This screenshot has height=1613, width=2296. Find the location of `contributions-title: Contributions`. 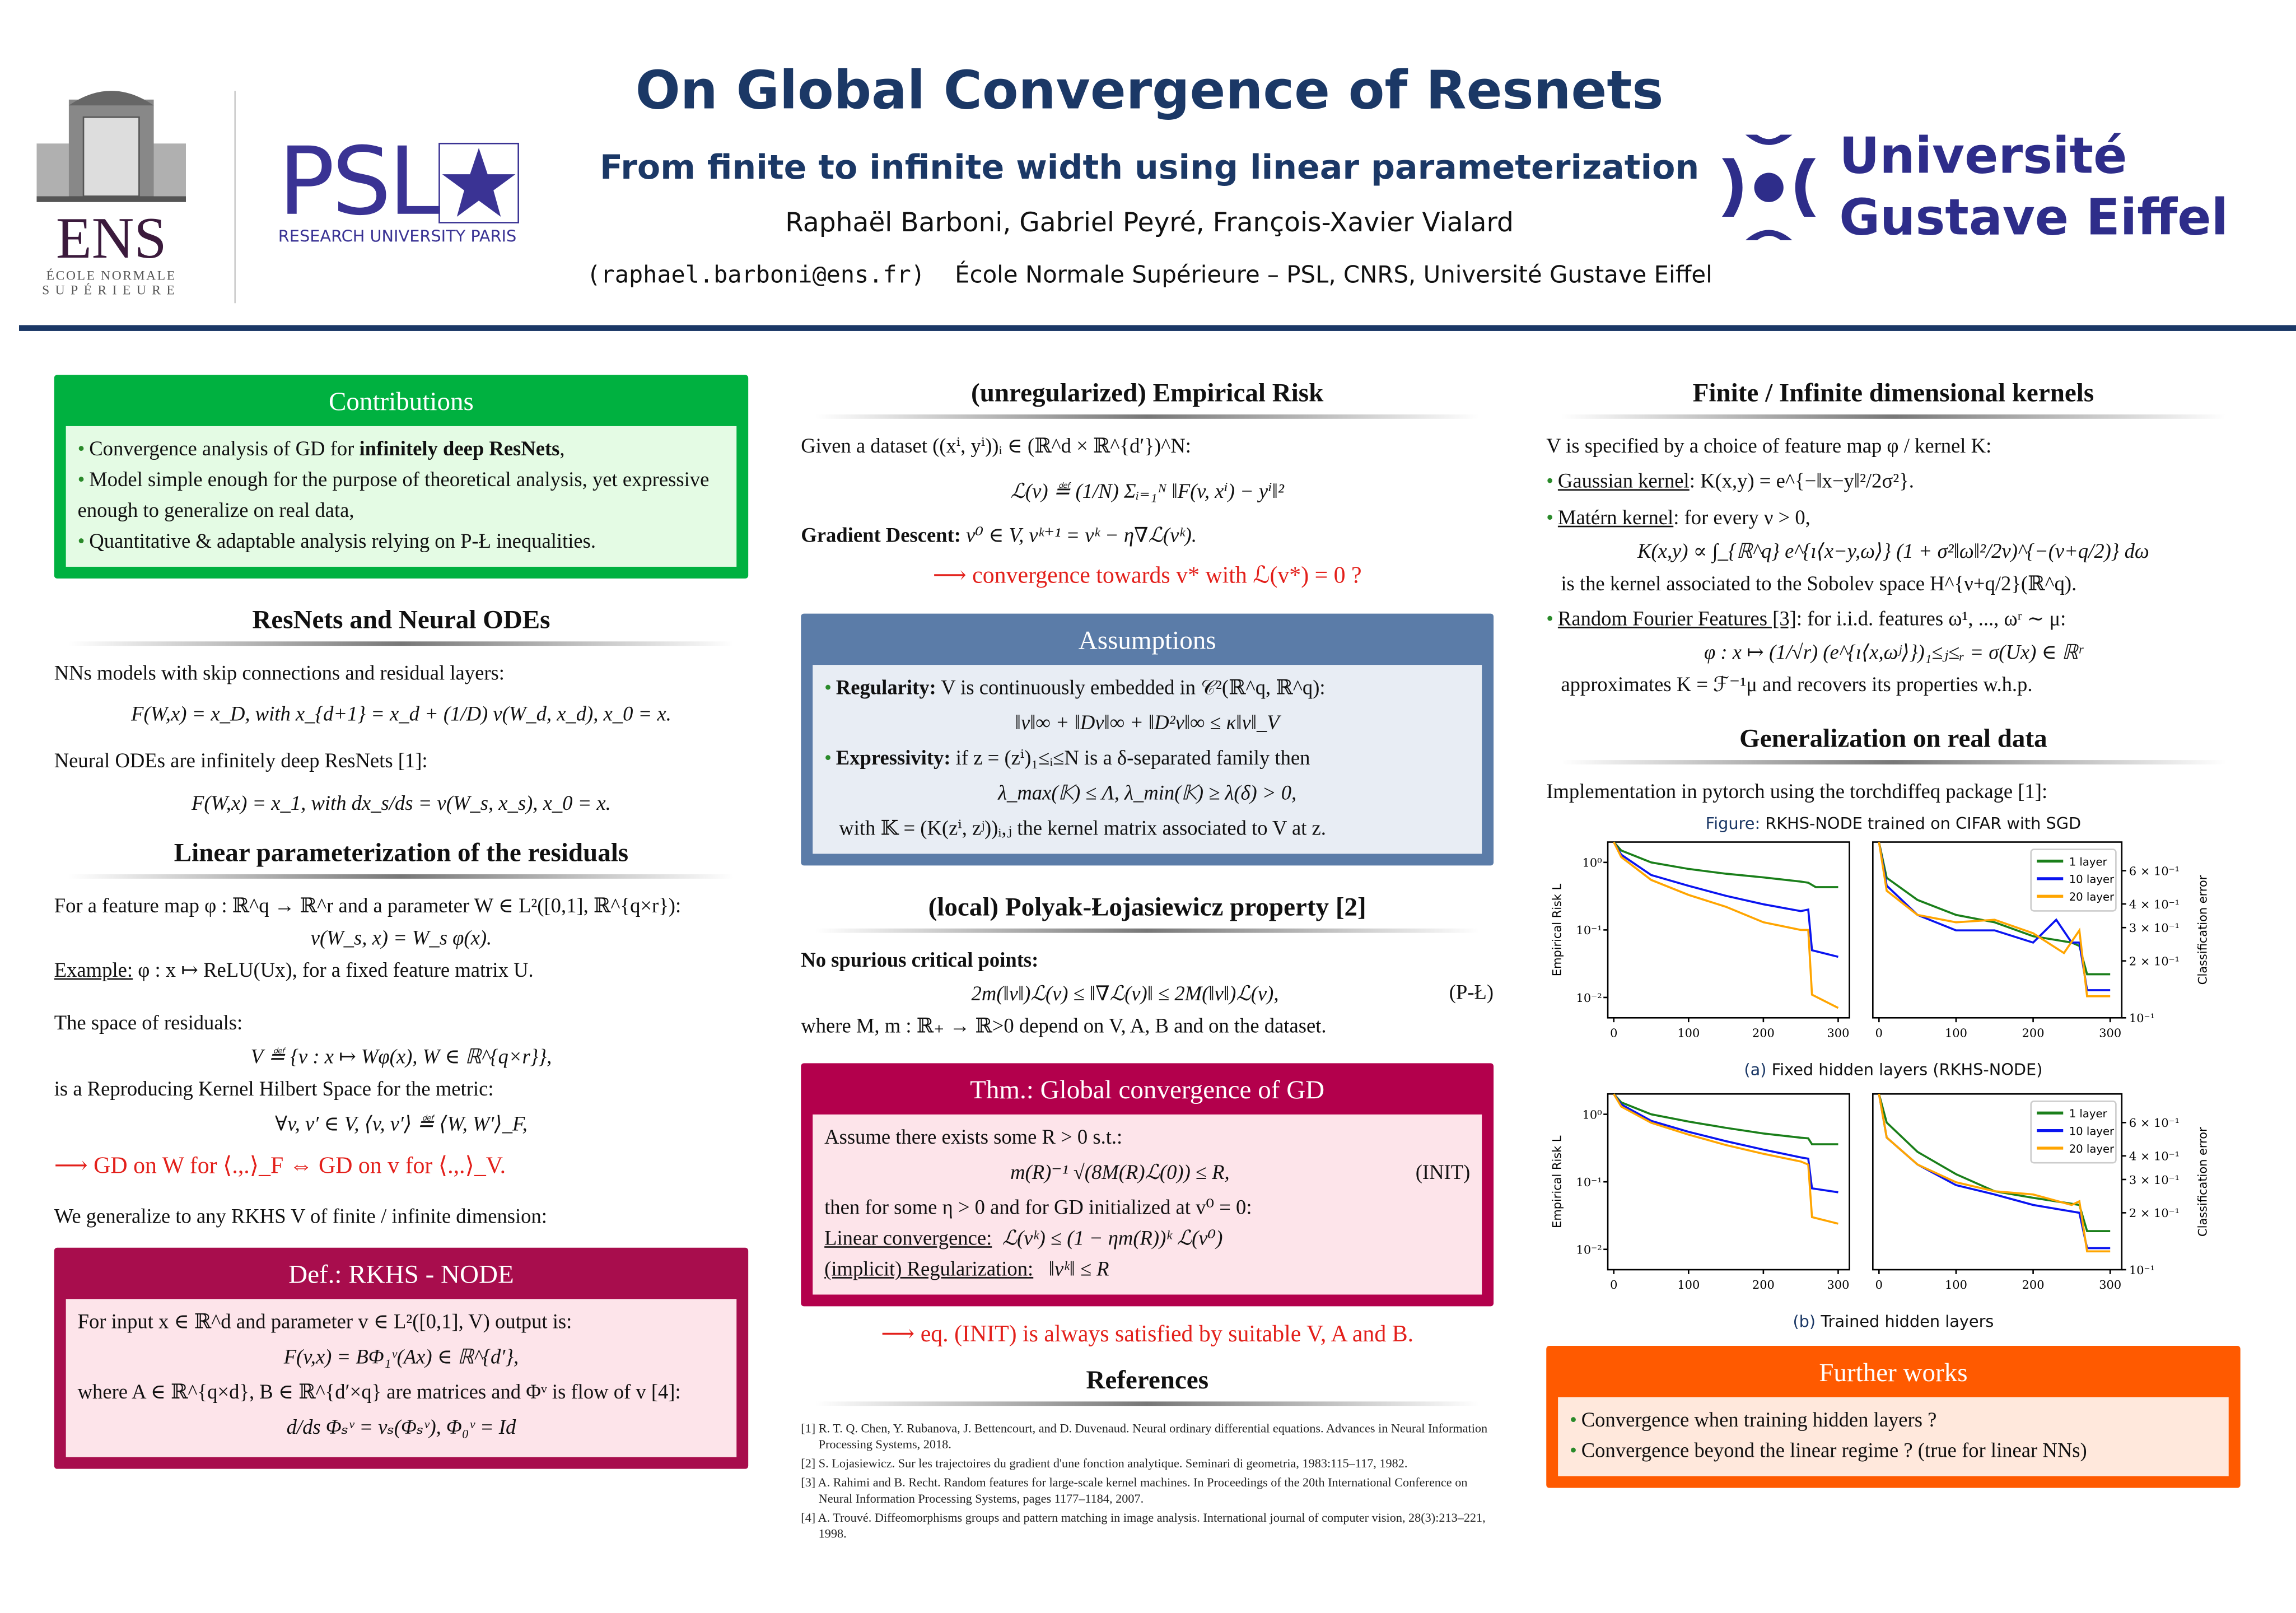

contributions-title: Contributions is located at coordinates (401, 401).